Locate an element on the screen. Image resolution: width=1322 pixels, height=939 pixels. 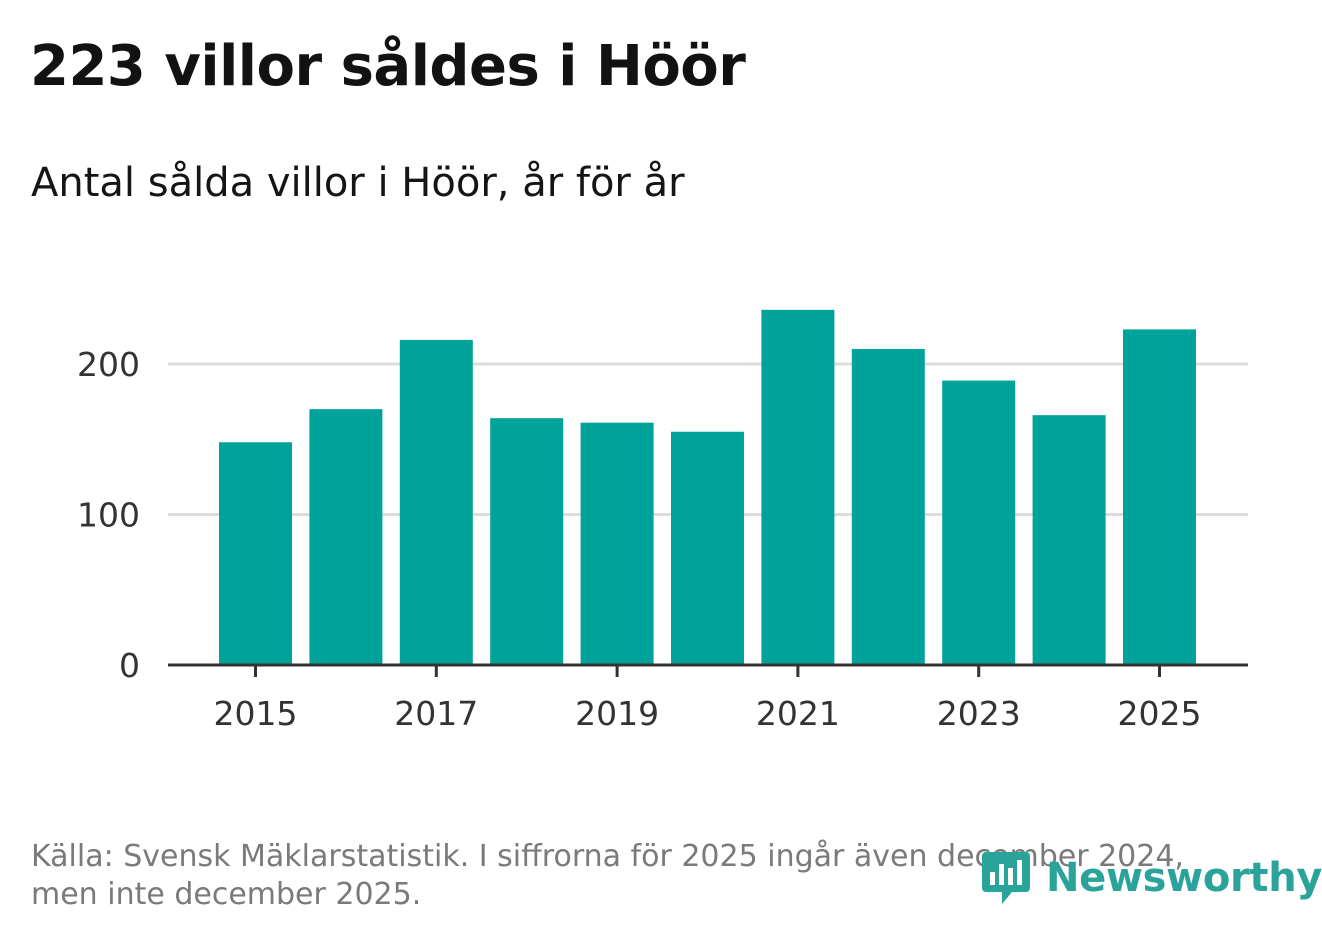
x-tick-label-2019: 2019 is located at coordinates (617, 713).